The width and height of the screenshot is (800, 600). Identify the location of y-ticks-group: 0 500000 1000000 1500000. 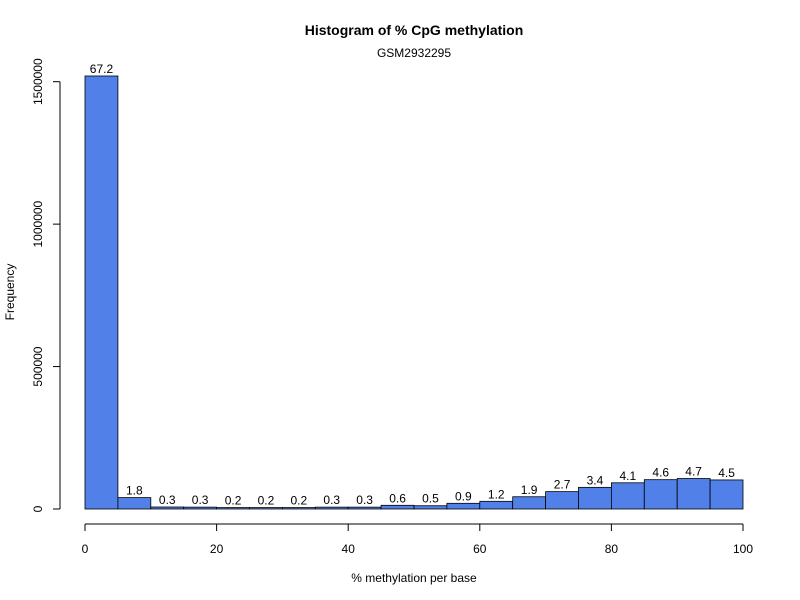
(45, 285).